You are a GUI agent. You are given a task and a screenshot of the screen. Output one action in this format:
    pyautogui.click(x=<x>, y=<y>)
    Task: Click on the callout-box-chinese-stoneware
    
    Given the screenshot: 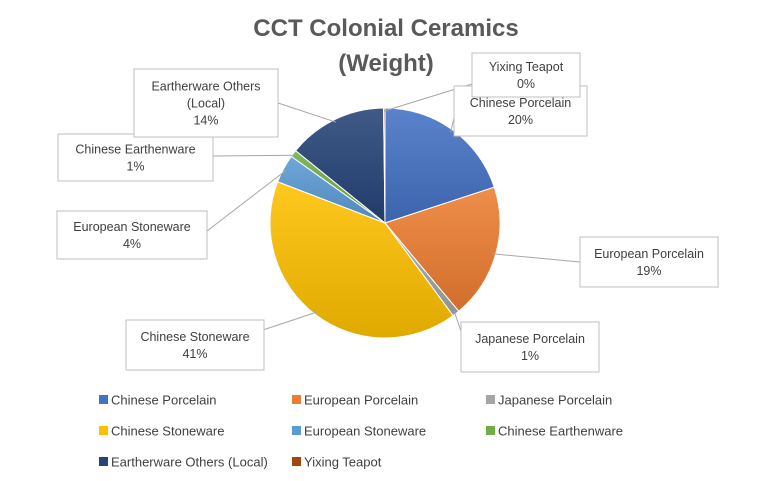 What is the action you would take?
    pyautogui.click(x=195, y=345)
    